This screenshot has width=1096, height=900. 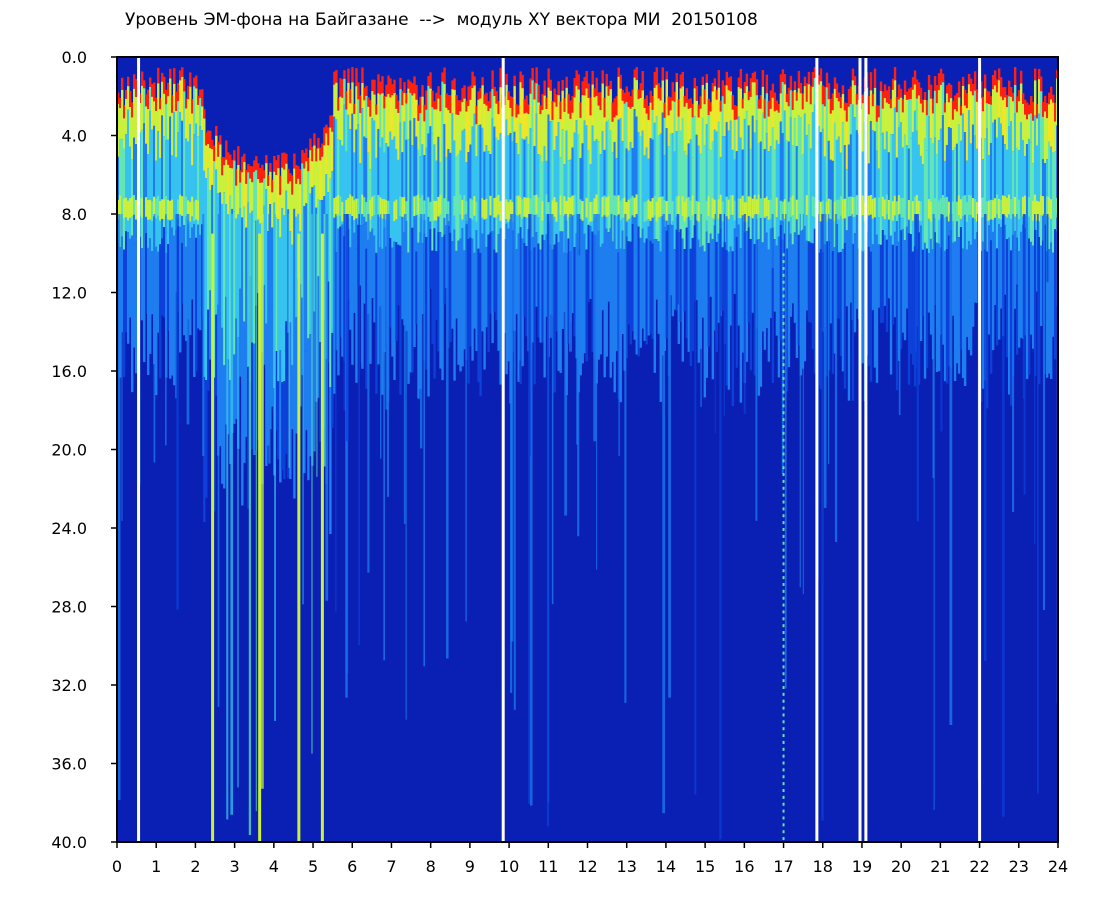 What do you see at coordinates (823, 866) in the screenshot?
I see `x-tick-label: 18` at bounding box center [823, 866].